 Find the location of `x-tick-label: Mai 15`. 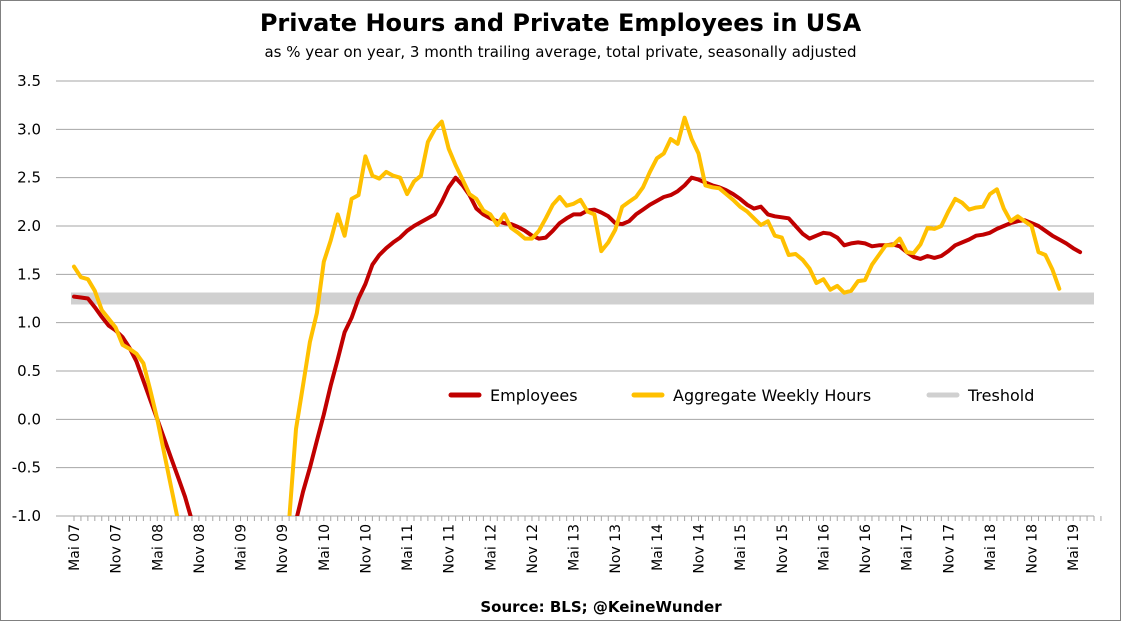

x-tick-label: Mai 15 is located at coordinates (741, 547).